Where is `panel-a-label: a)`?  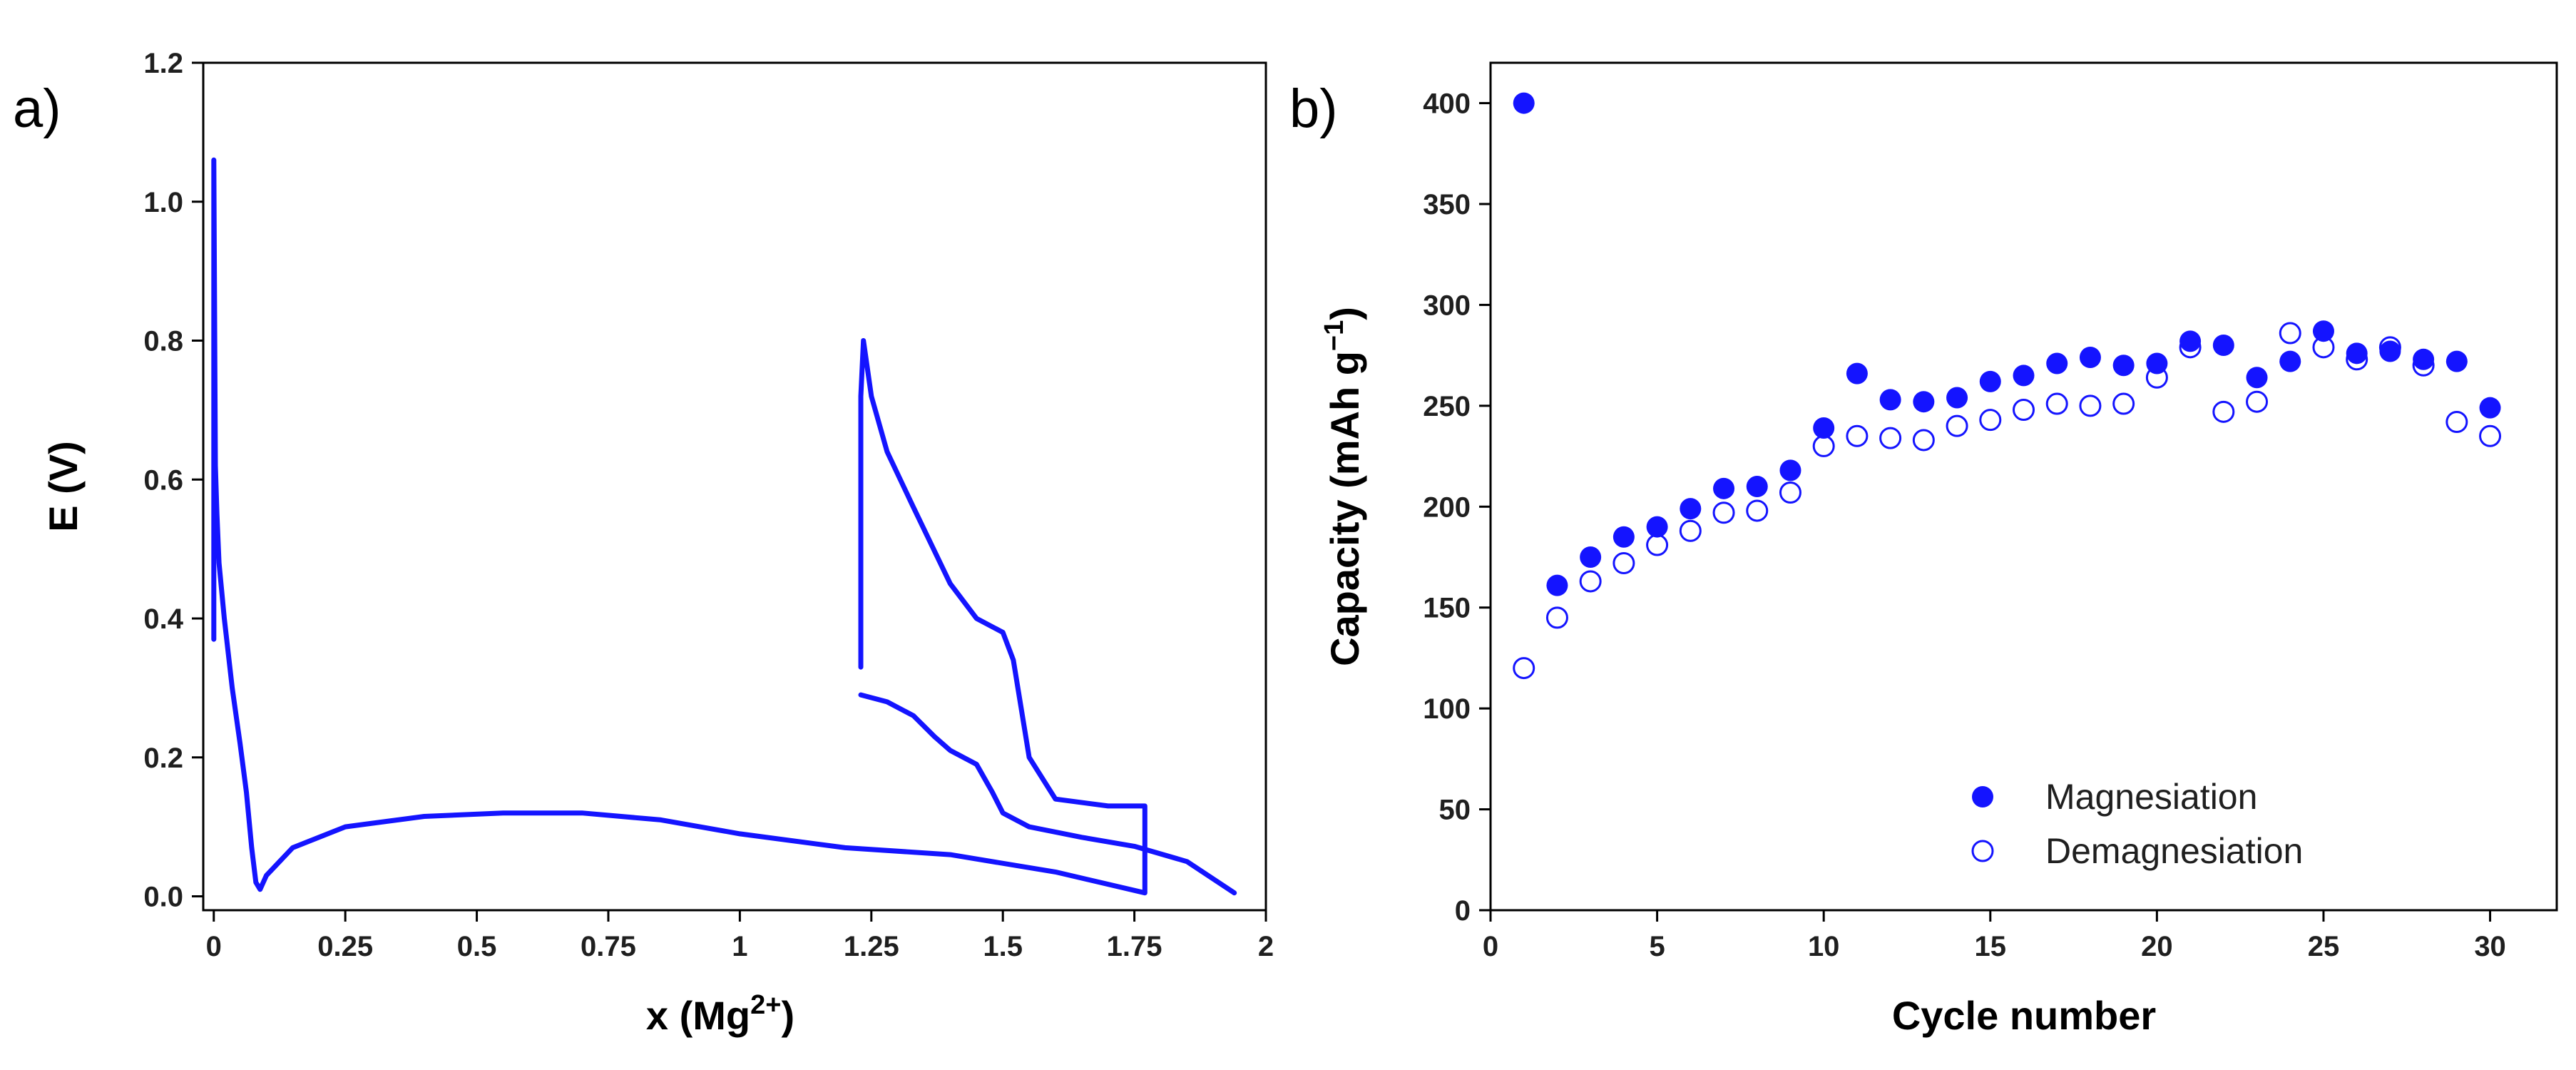 panel-a-label: a) is located at coordinates (37, 109).